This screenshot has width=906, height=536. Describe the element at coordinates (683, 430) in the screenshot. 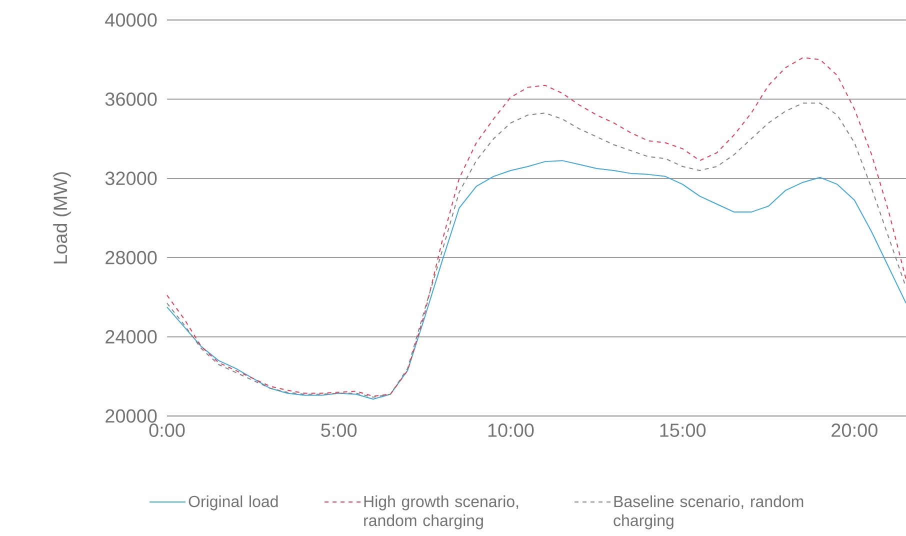

I see `x-tick-label: 15:00` at that location.